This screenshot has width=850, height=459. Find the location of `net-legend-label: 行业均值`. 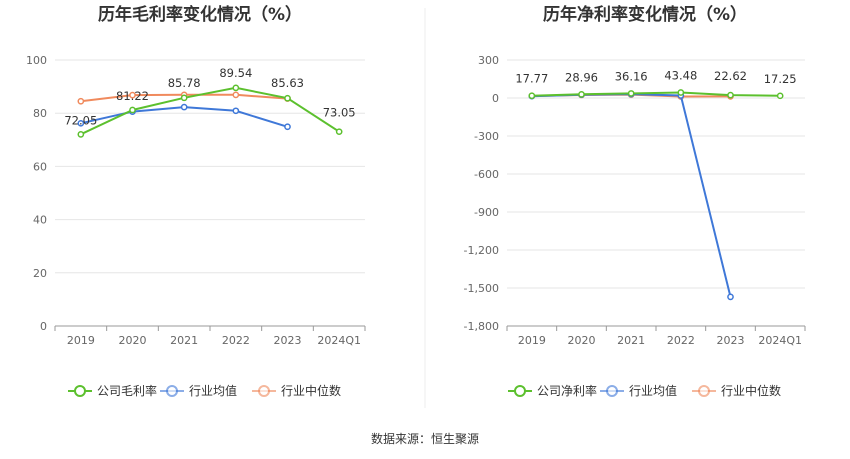

net-legend-label: 行业均值 is located at coordinates (653, 390).